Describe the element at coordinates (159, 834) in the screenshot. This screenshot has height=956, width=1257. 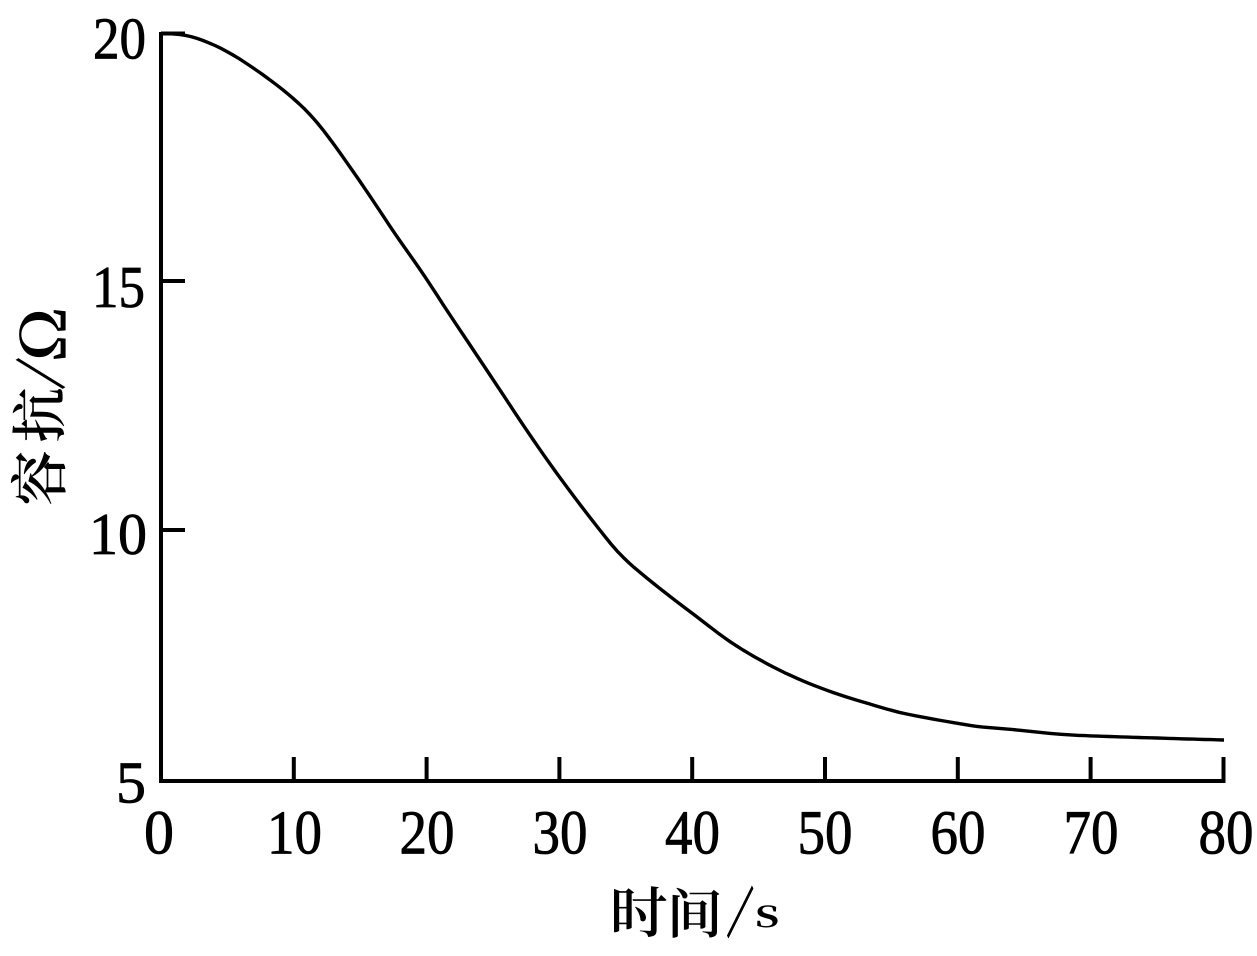
I see `svg-text: 0` at that location.